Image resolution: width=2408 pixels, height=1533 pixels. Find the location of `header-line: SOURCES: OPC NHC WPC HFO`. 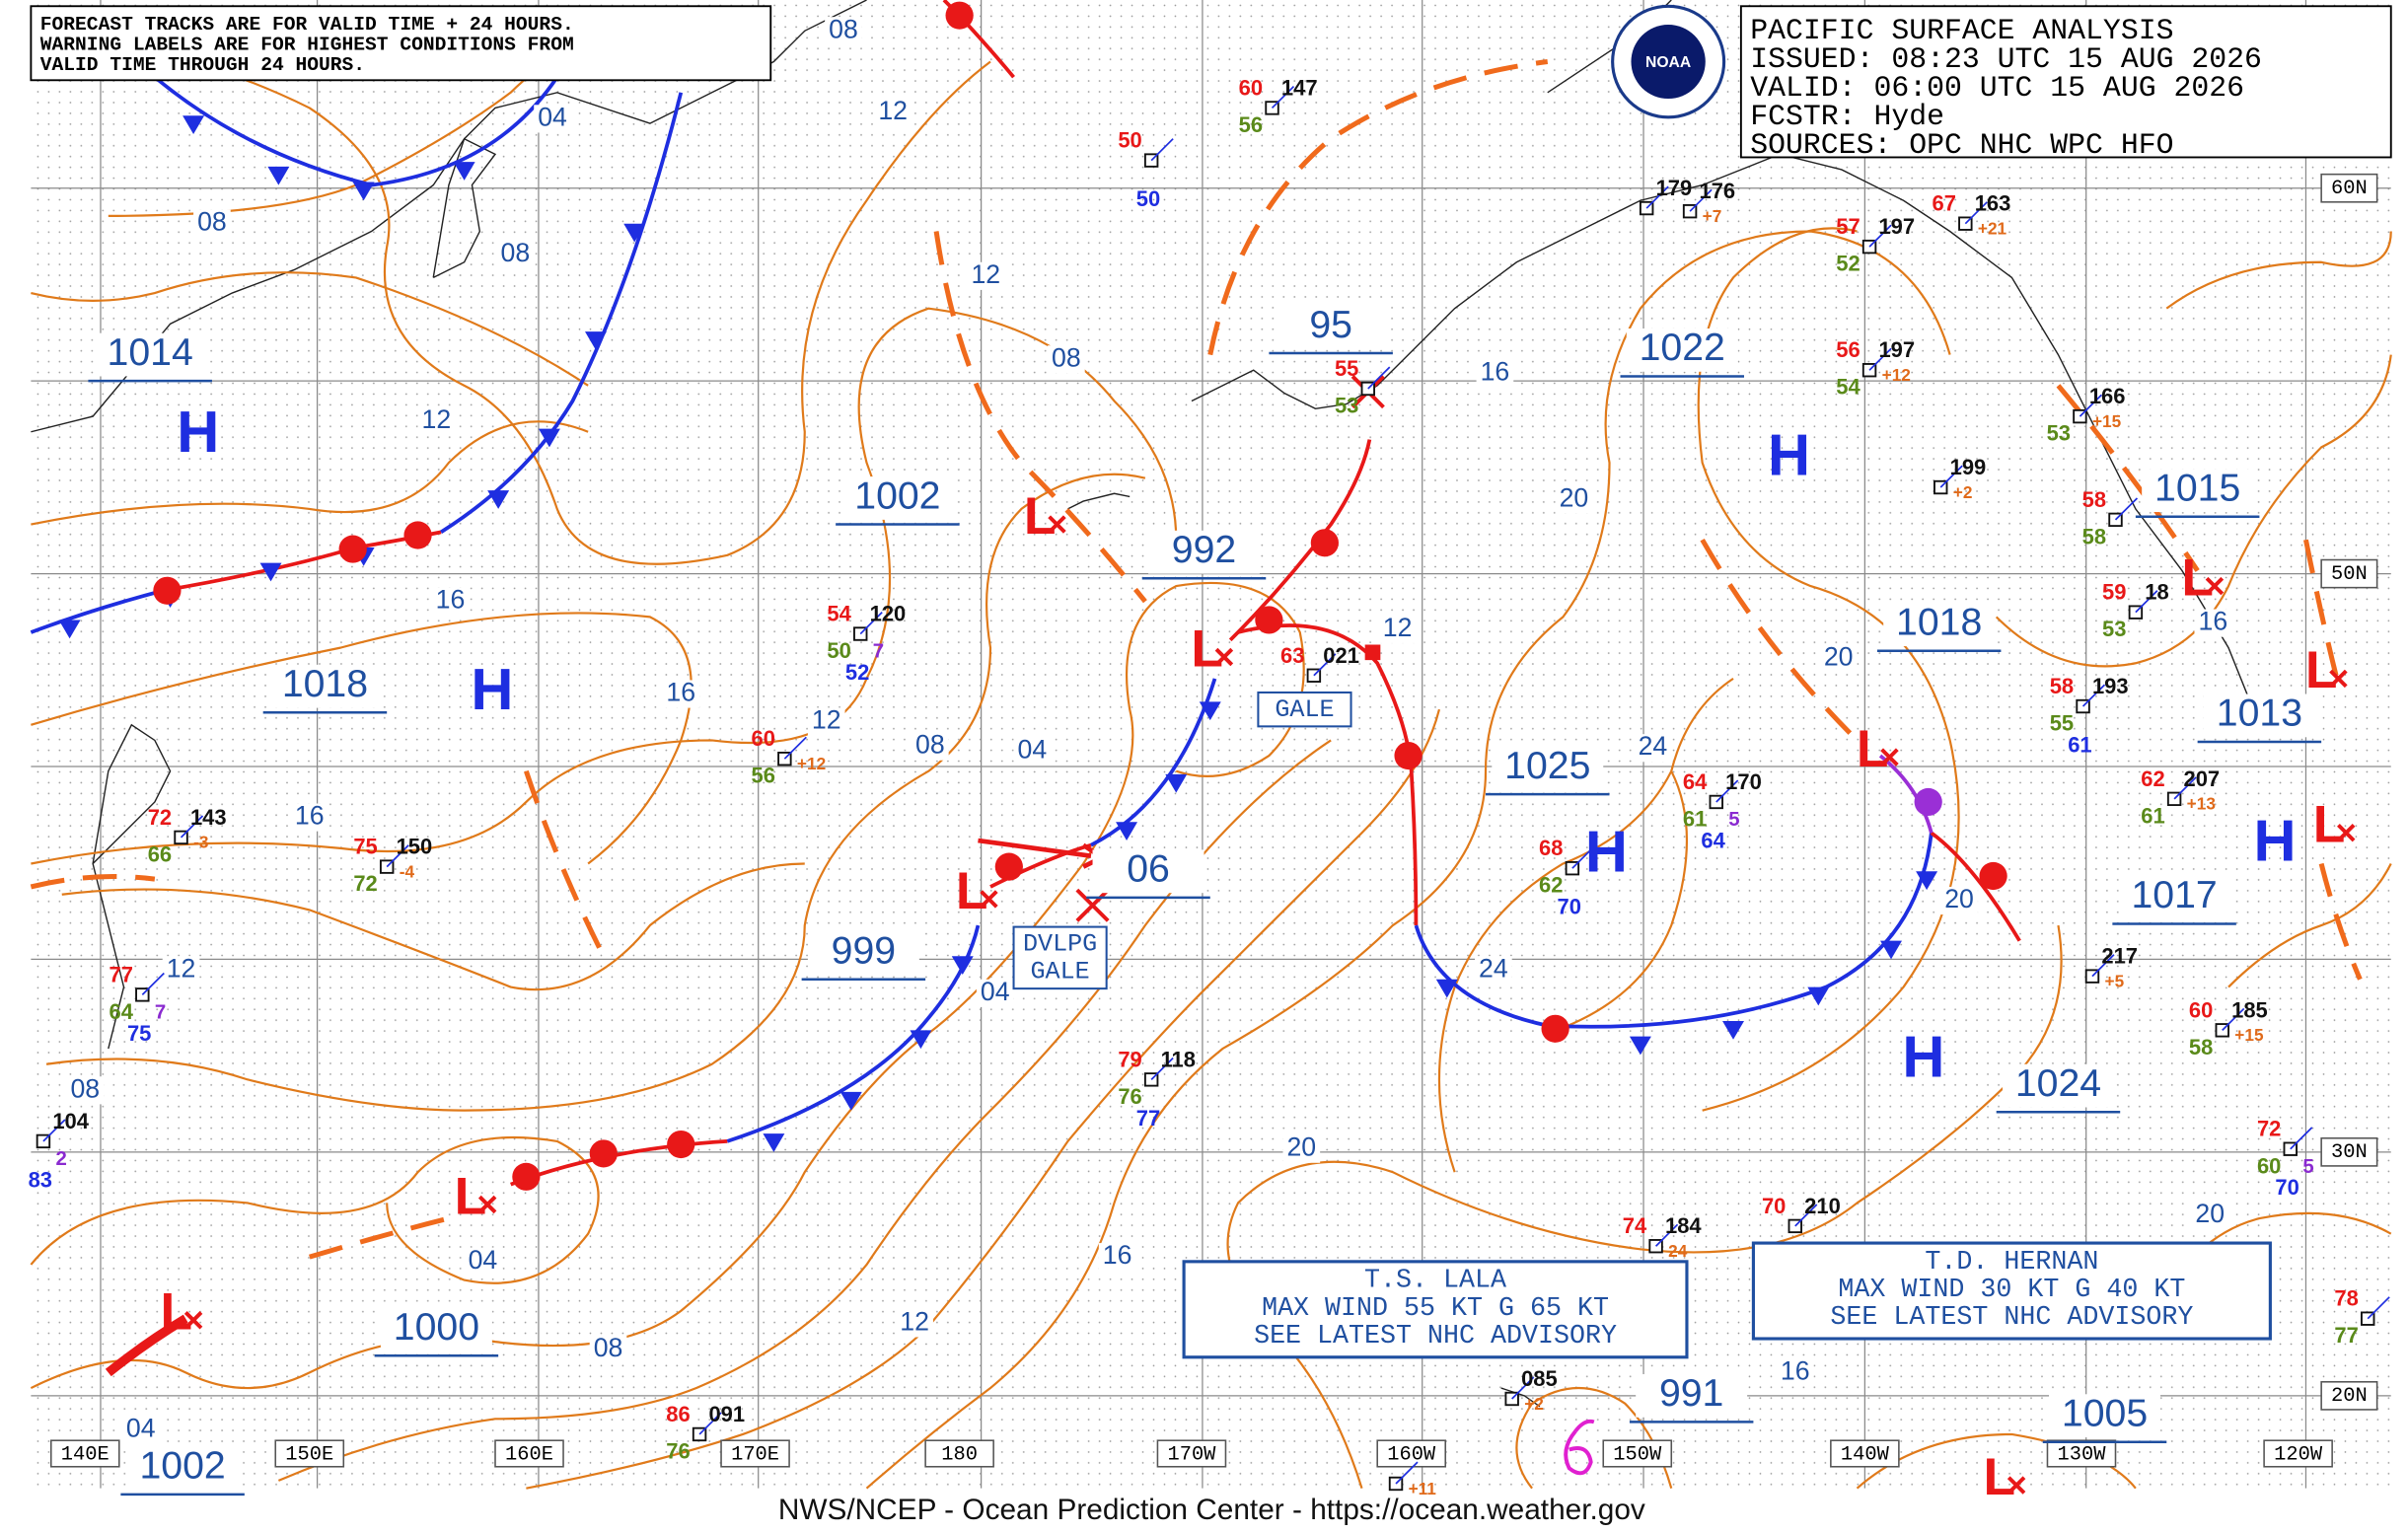

header-line: SOURCES: OPC NHC WPC HFO is located at coordinates (1961, 145).